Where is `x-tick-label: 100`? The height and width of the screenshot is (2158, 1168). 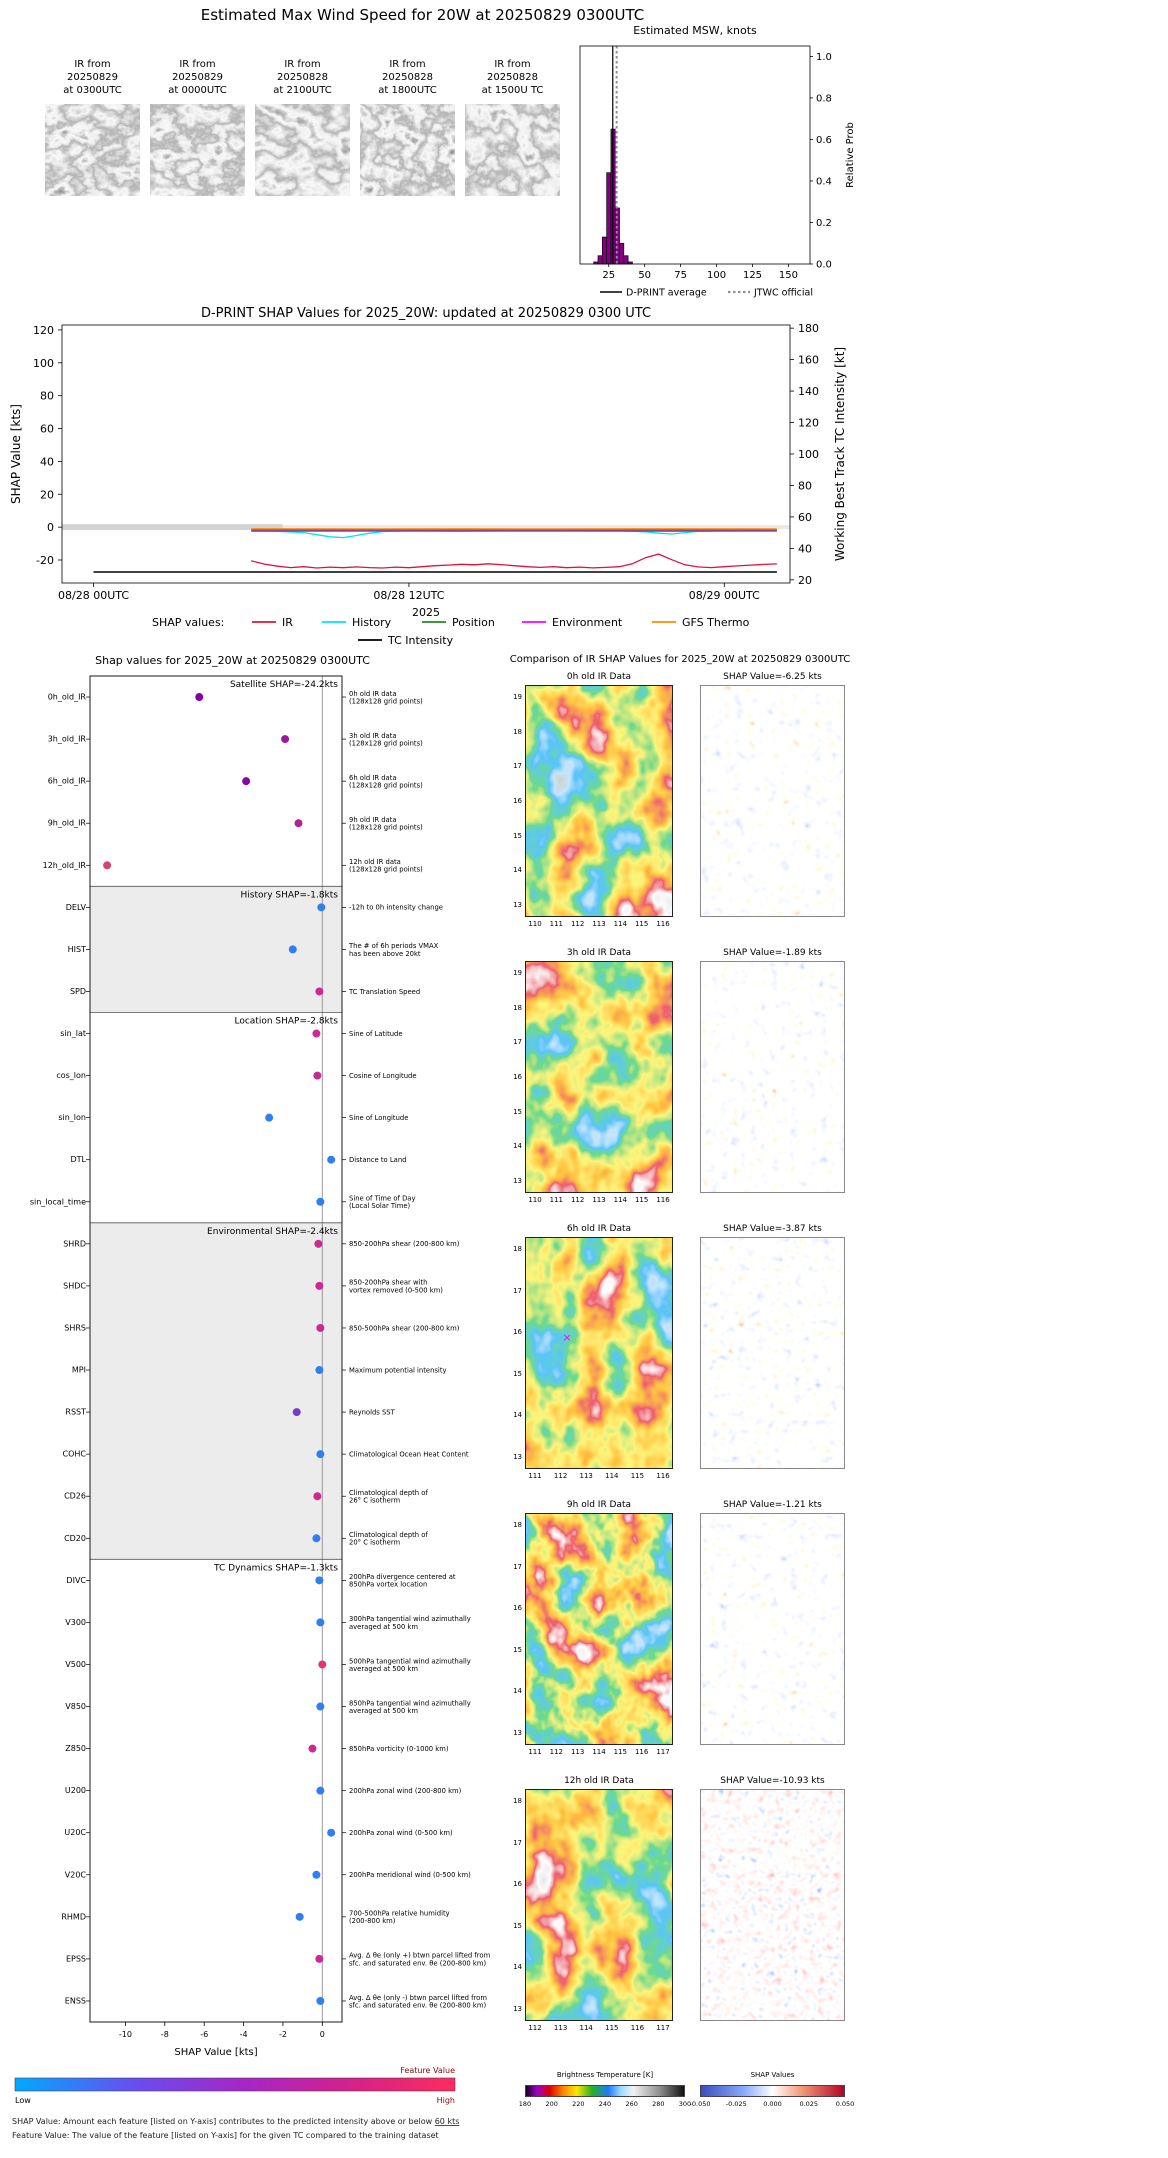 x-tick-label: 100 is located at coordinates (716, 275).